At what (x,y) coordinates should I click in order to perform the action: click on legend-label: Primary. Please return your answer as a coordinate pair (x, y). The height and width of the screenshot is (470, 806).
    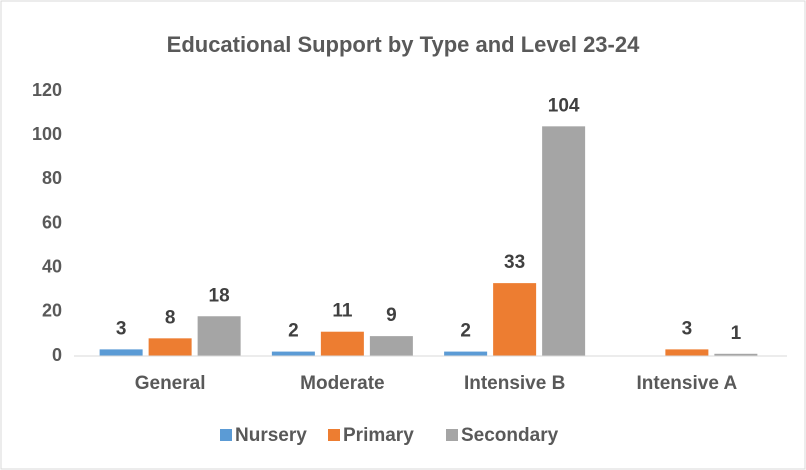
    Looking at the image, I should click on (378, 435).